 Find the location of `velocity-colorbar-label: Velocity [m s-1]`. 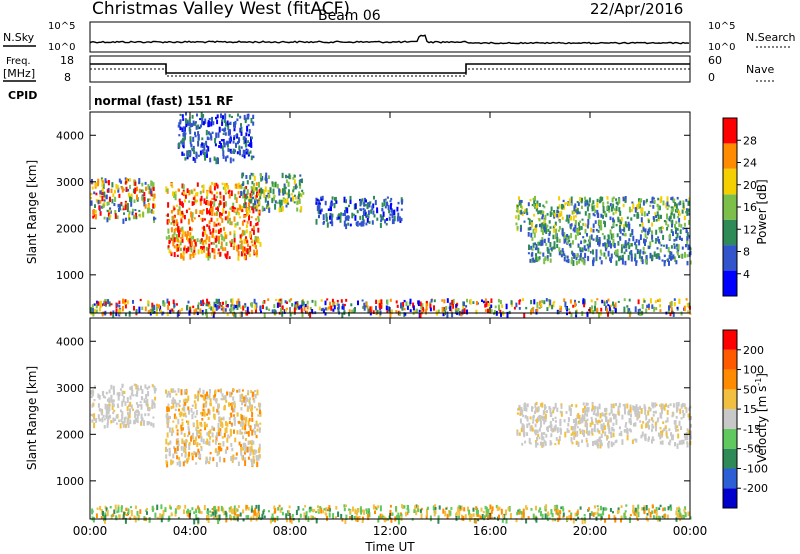

velocity-colorbar-label: Velocity [m s-1] is located at coordinates (761, 418).